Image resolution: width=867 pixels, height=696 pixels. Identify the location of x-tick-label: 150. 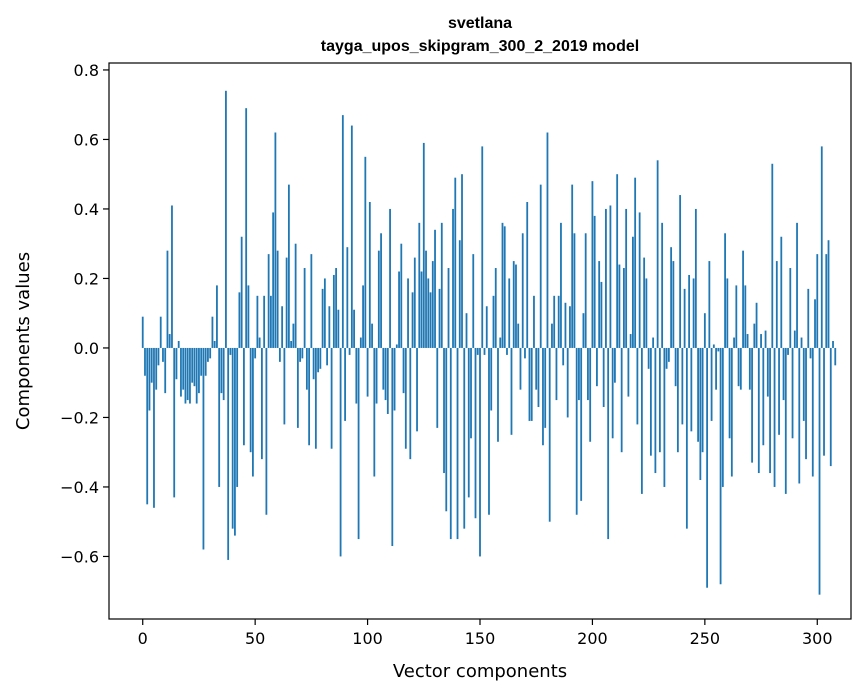
(480, 638).